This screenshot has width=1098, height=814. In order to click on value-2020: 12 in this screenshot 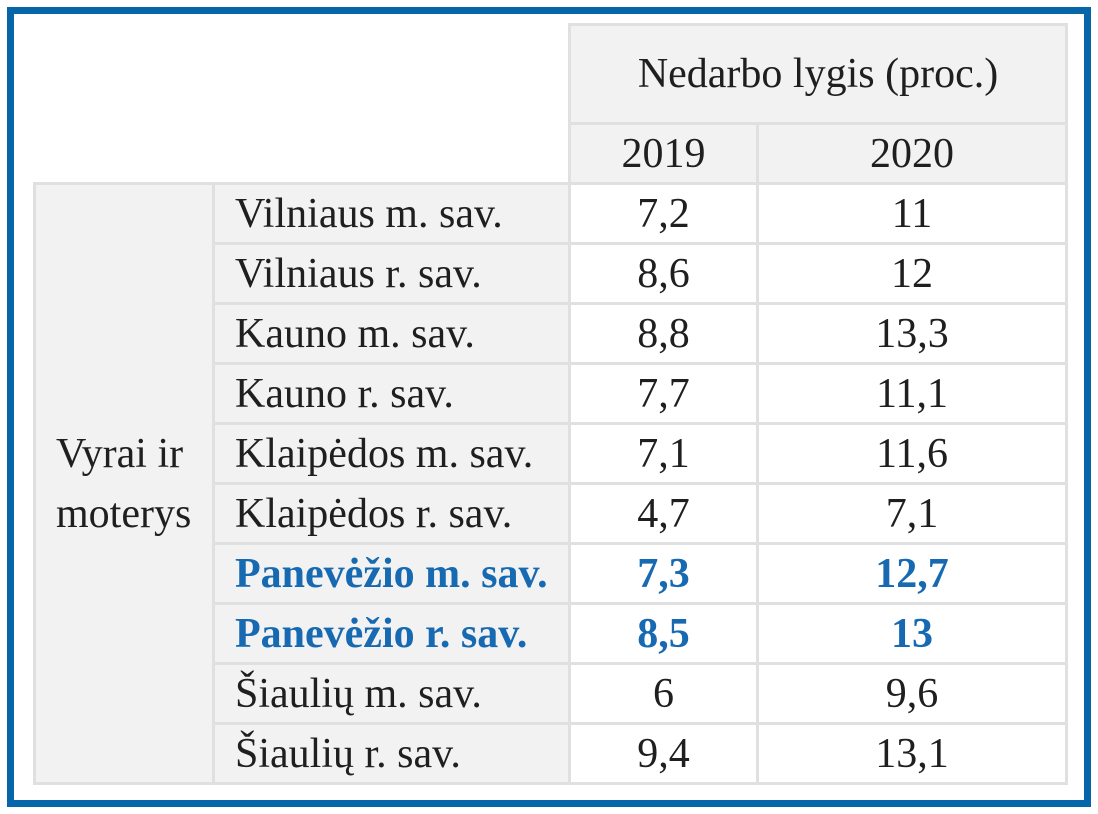, I will do `click(912, 273)`.